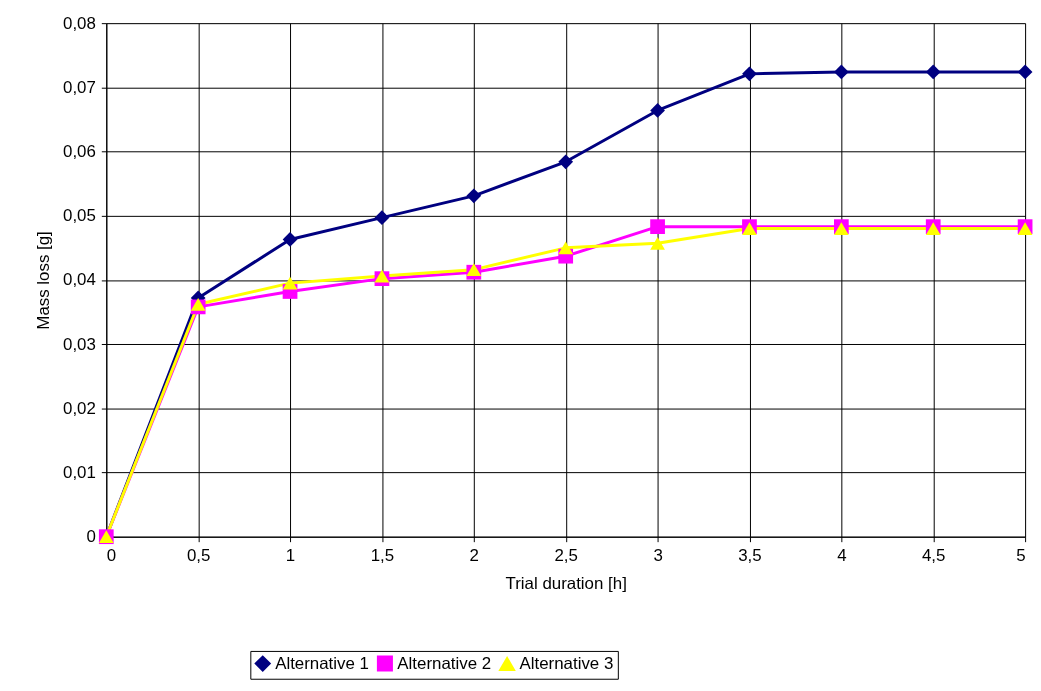 The image size is (1041, 691). What do you see at coordinates (1021, 556) in the screenshot?
I see `x-tick-label: 5` at bounding box center [1021, 556].